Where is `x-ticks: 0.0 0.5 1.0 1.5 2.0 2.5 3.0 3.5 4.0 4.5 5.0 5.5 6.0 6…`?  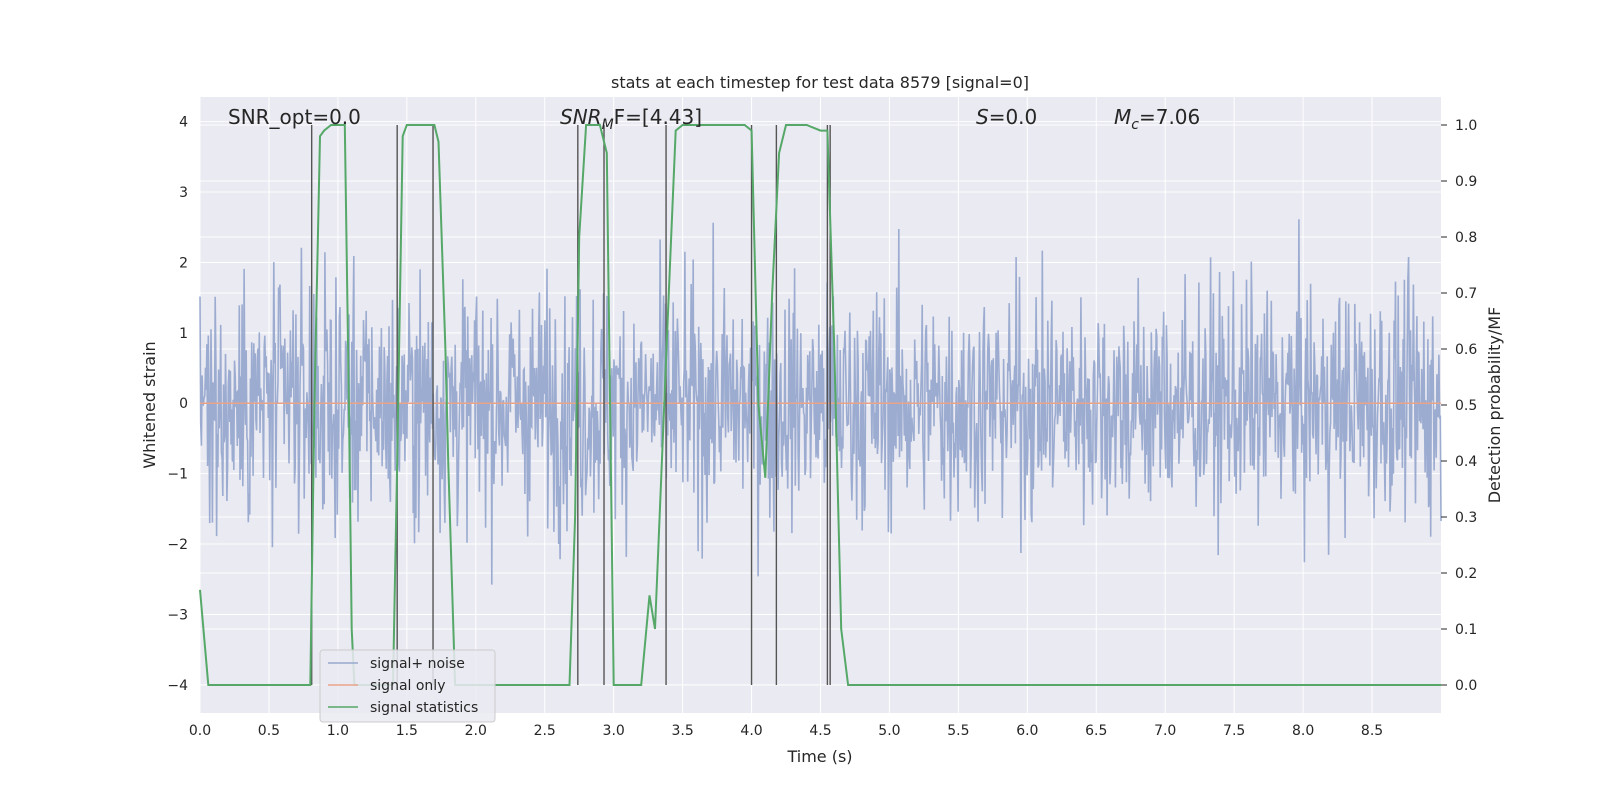 x-ticks: 0.0 0.5 1.0 1.5 2.0 2.5 3.0 3.5 4.0 4.5 5.0 5.5 6.0 6… is located at coordinates (786, 731).